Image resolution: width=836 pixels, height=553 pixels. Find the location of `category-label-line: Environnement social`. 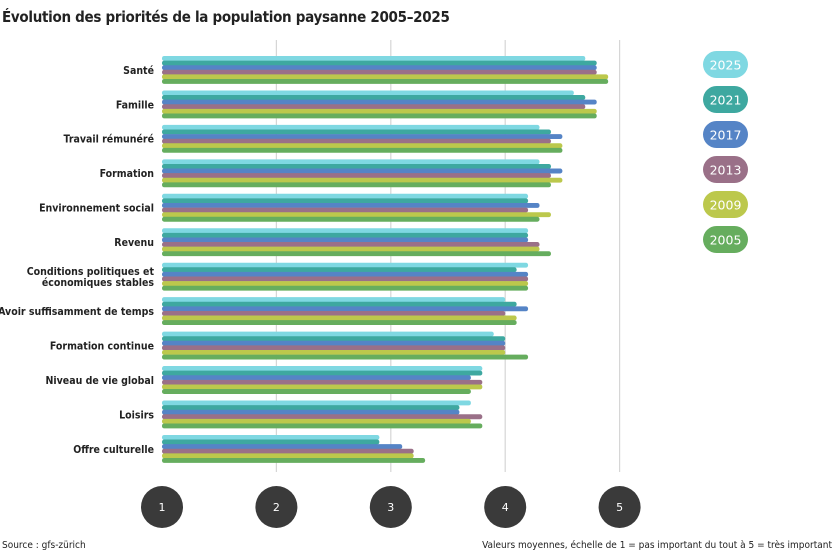

category-label-line: Environnement social is located at coordinates (96, 209).